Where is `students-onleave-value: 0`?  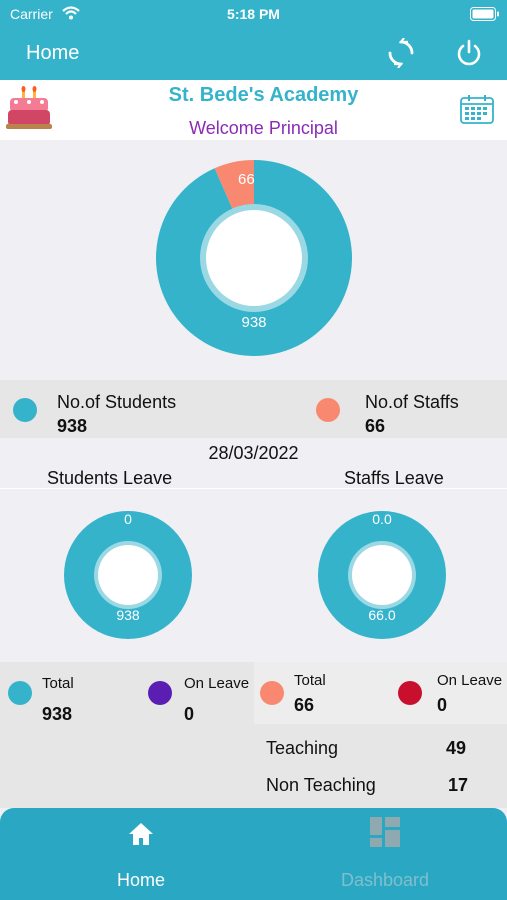 students-onleave-value: 0 is located at coordinates (189, 714).